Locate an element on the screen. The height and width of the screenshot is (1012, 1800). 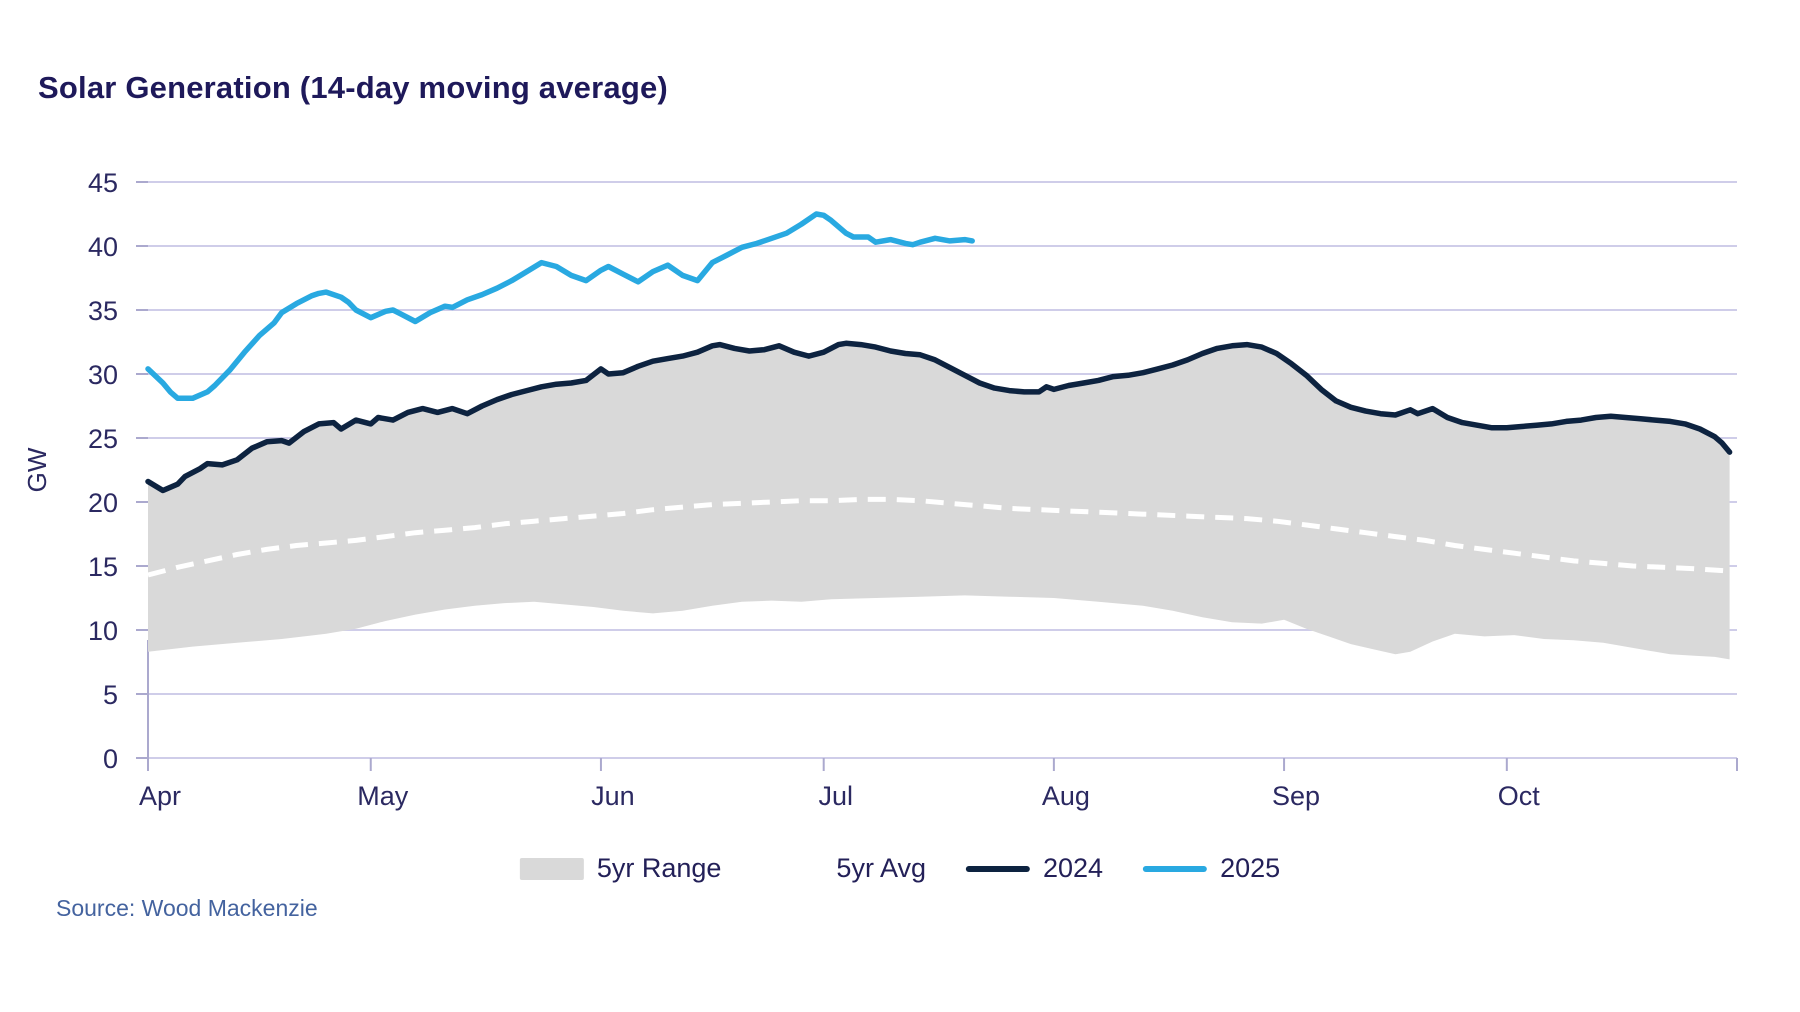
x-tick-label-Jun: Jun is located at coordinates (613, 796).